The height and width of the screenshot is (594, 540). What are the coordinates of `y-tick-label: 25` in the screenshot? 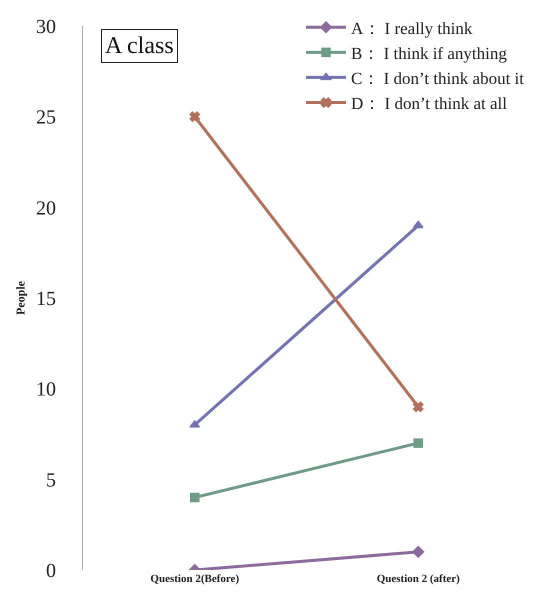 It's located at (46, 117).